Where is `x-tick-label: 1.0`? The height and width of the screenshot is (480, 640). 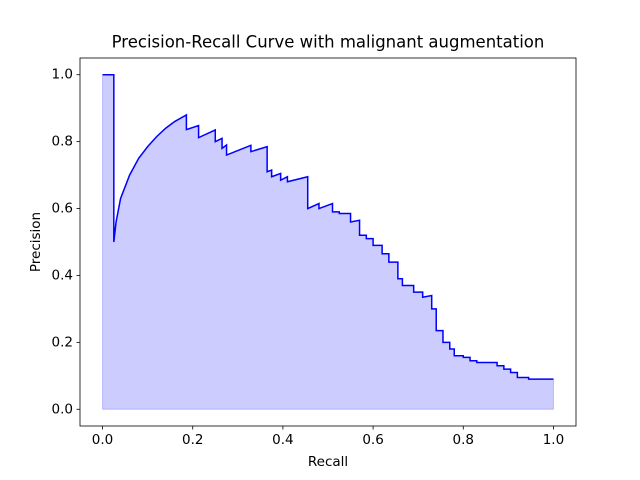
x-tick-label: 1.0 is located at coordinates (553, 440).